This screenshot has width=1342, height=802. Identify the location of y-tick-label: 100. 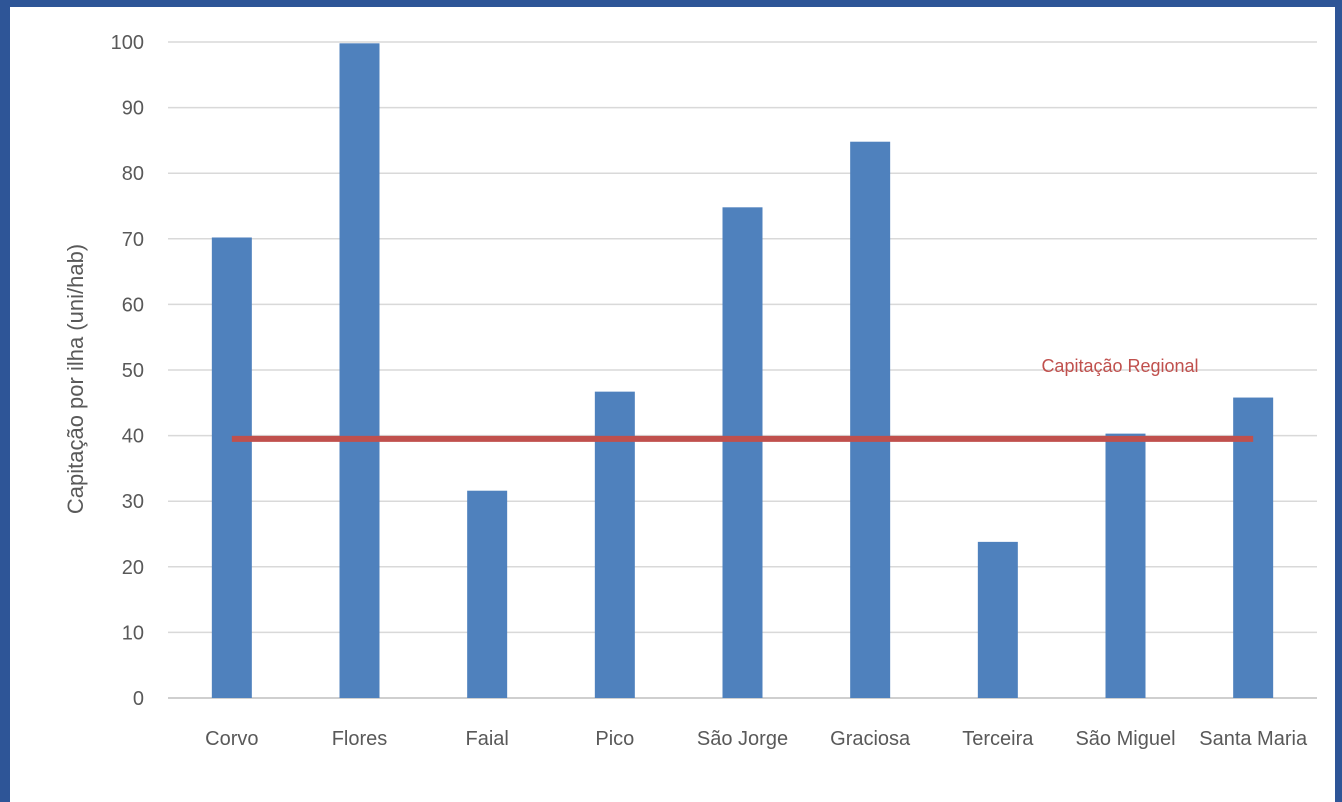
(127, 43).